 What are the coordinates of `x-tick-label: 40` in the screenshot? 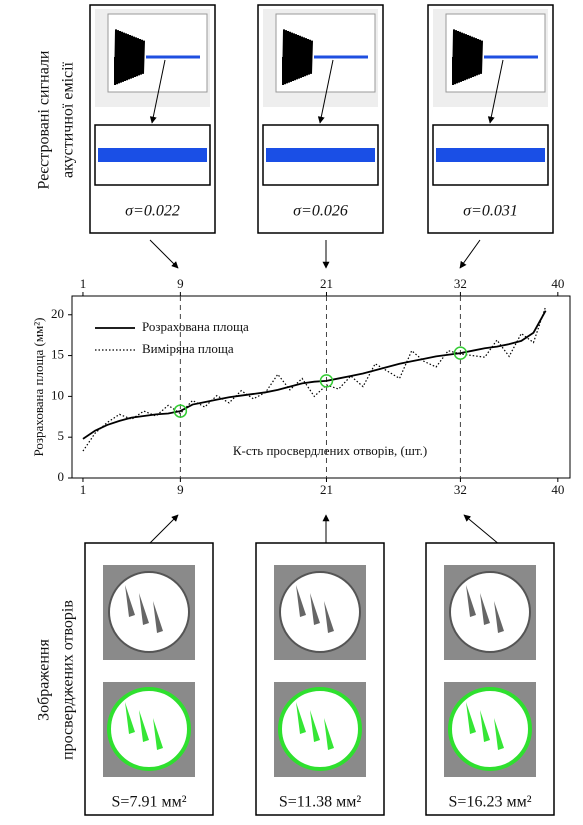 It's located at (557, 489).